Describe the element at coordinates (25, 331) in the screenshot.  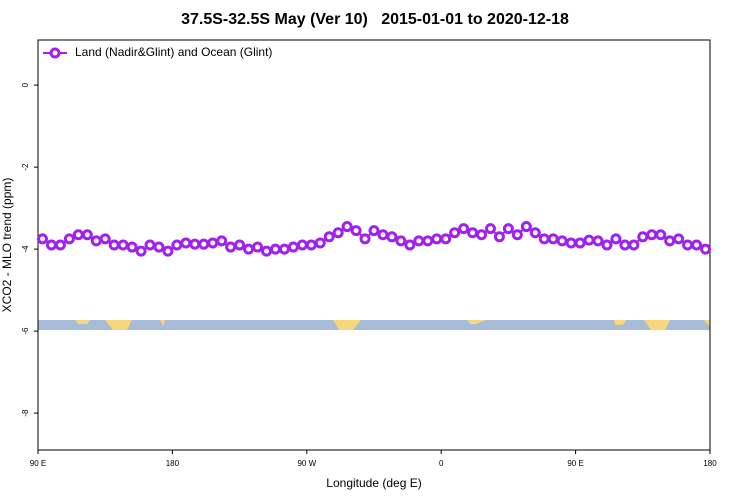
I see `y-tick-label: -6` at that location.